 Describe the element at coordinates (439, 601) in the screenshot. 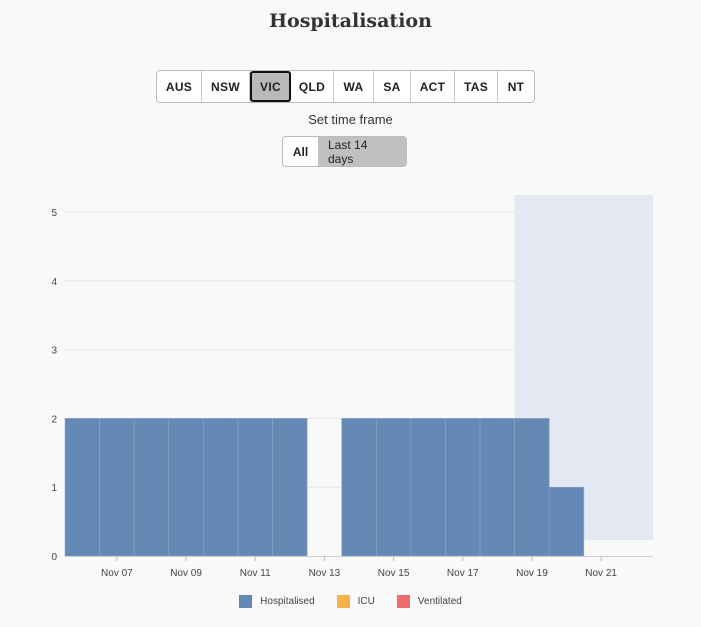

I see `legend-label-ventilated: Ventilated` at that location.